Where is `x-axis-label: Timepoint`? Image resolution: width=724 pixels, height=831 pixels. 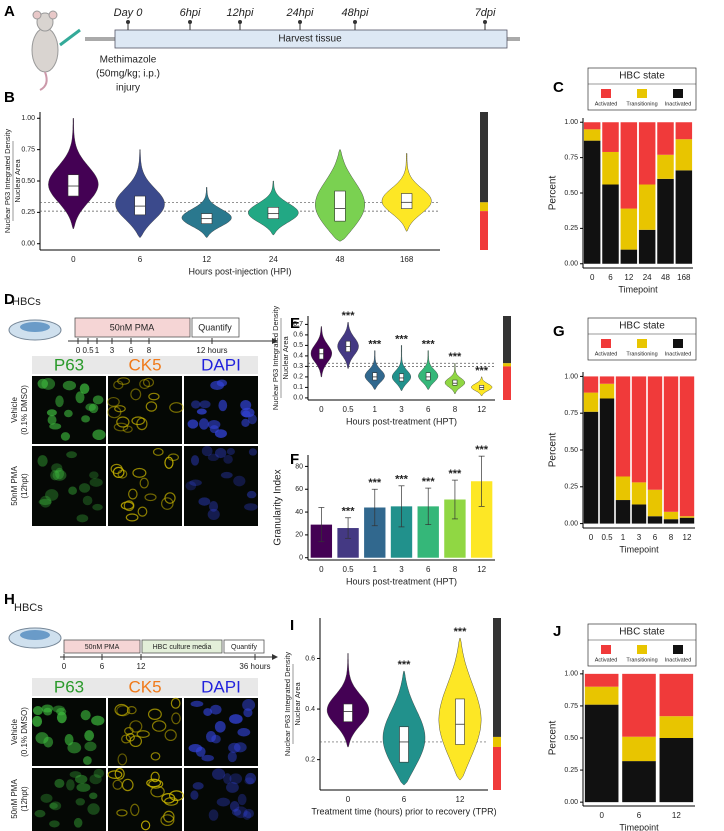 x-axis-label: Timepoint is located at coordinates (639, 826).